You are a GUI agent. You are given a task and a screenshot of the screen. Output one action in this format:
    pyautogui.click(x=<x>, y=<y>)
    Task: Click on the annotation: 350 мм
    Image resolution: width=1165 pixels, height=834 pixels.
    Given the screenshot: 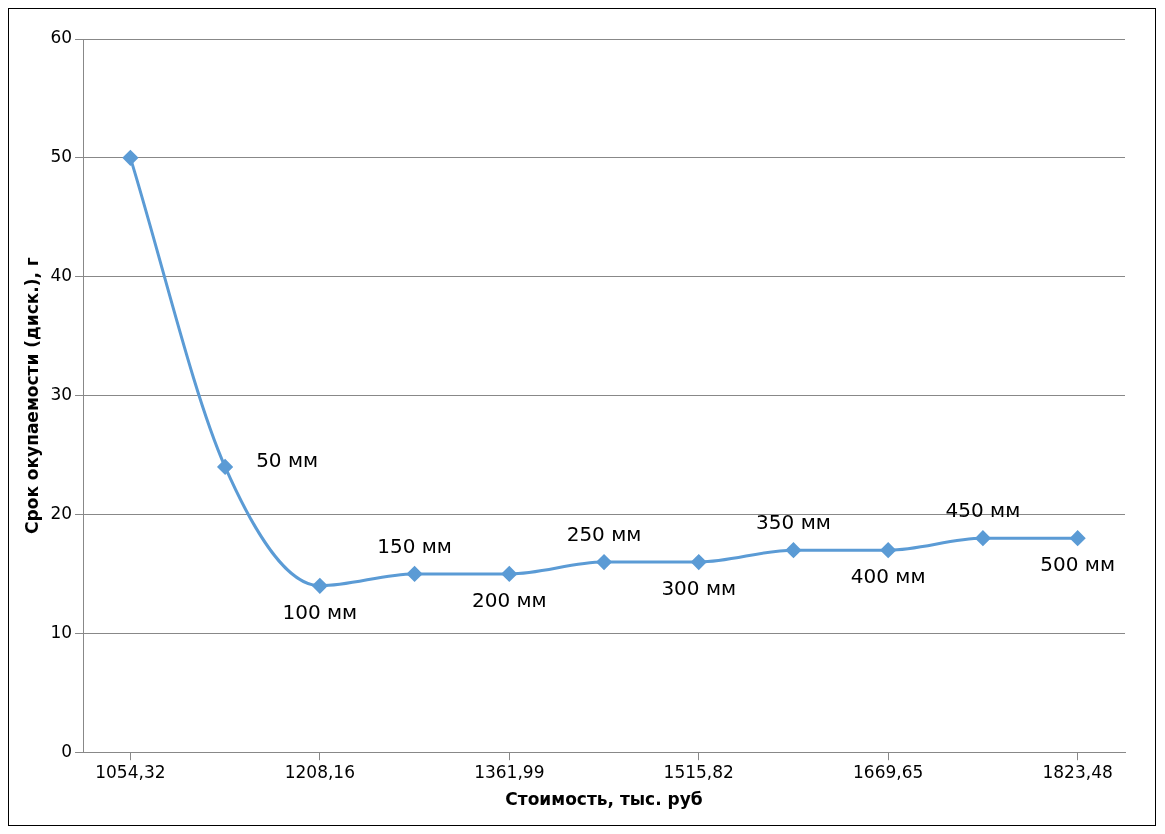 What is the action you would take?
    pyautogui.click(x=793, y=522)
    